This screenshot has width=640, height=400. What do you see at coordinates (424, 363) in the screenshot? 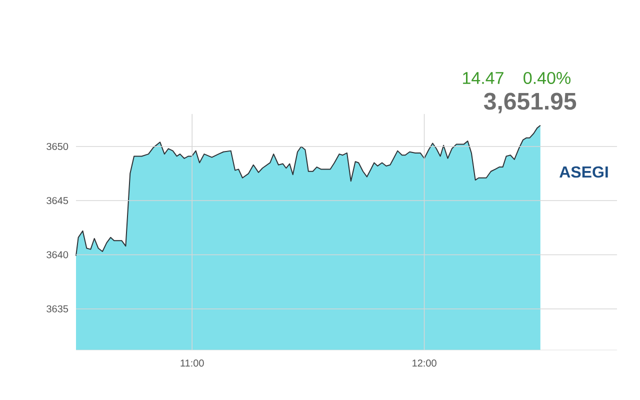
I see `x-tick-label: 12:00` at bounding box center [424, 363].